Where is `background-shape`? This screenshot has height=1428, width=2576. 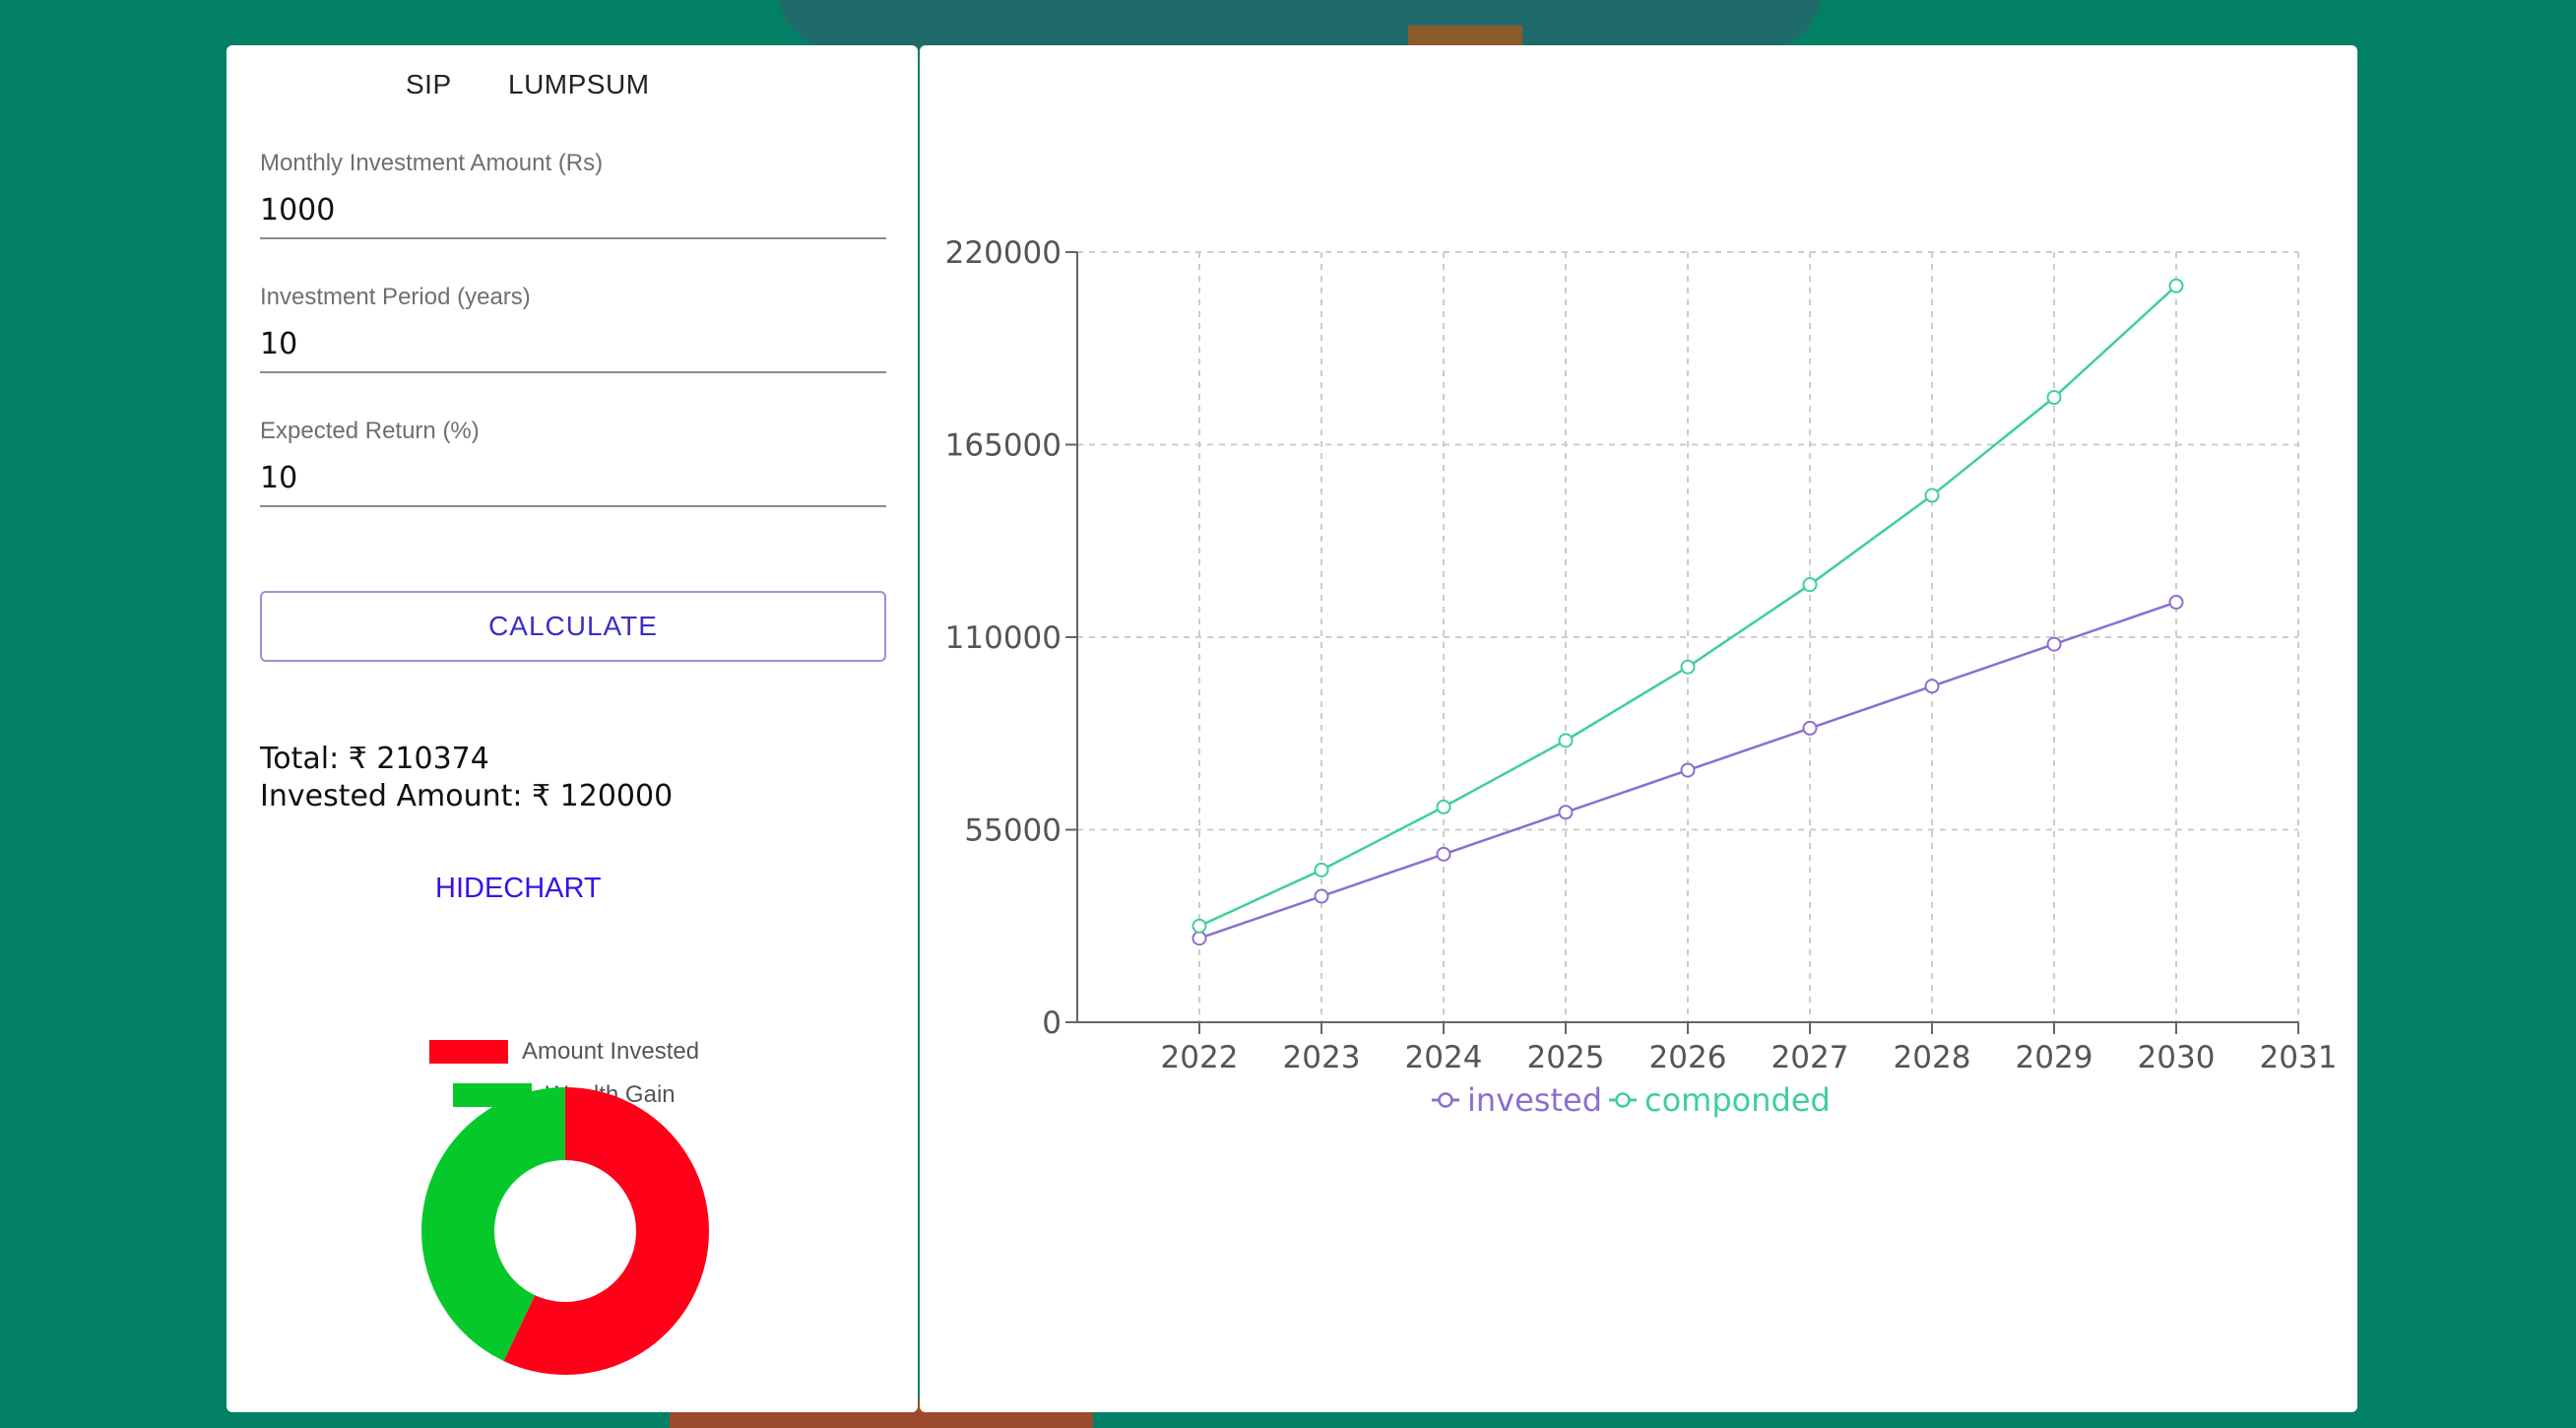 background-shape is located at coordinates (1300, 24).